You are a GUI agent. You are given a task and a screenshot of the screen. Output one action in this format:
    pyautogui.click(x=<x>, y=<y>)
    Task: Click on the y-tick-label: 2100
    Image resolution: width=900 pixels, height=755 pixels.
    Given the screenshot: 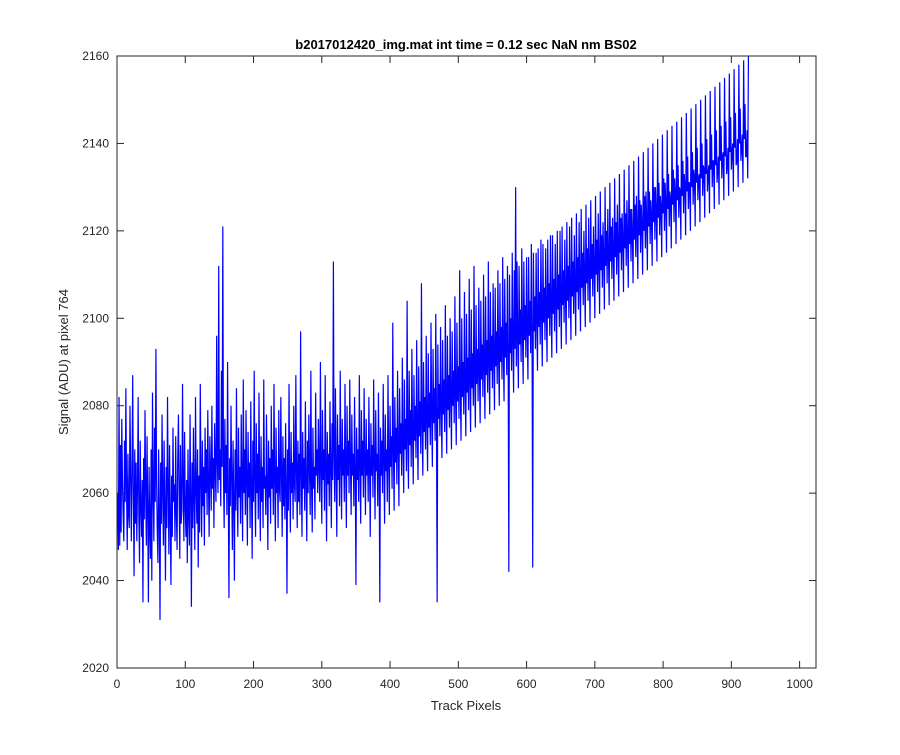 What is the action you would take?
    pyautogui.click(x=95, y=318)
    